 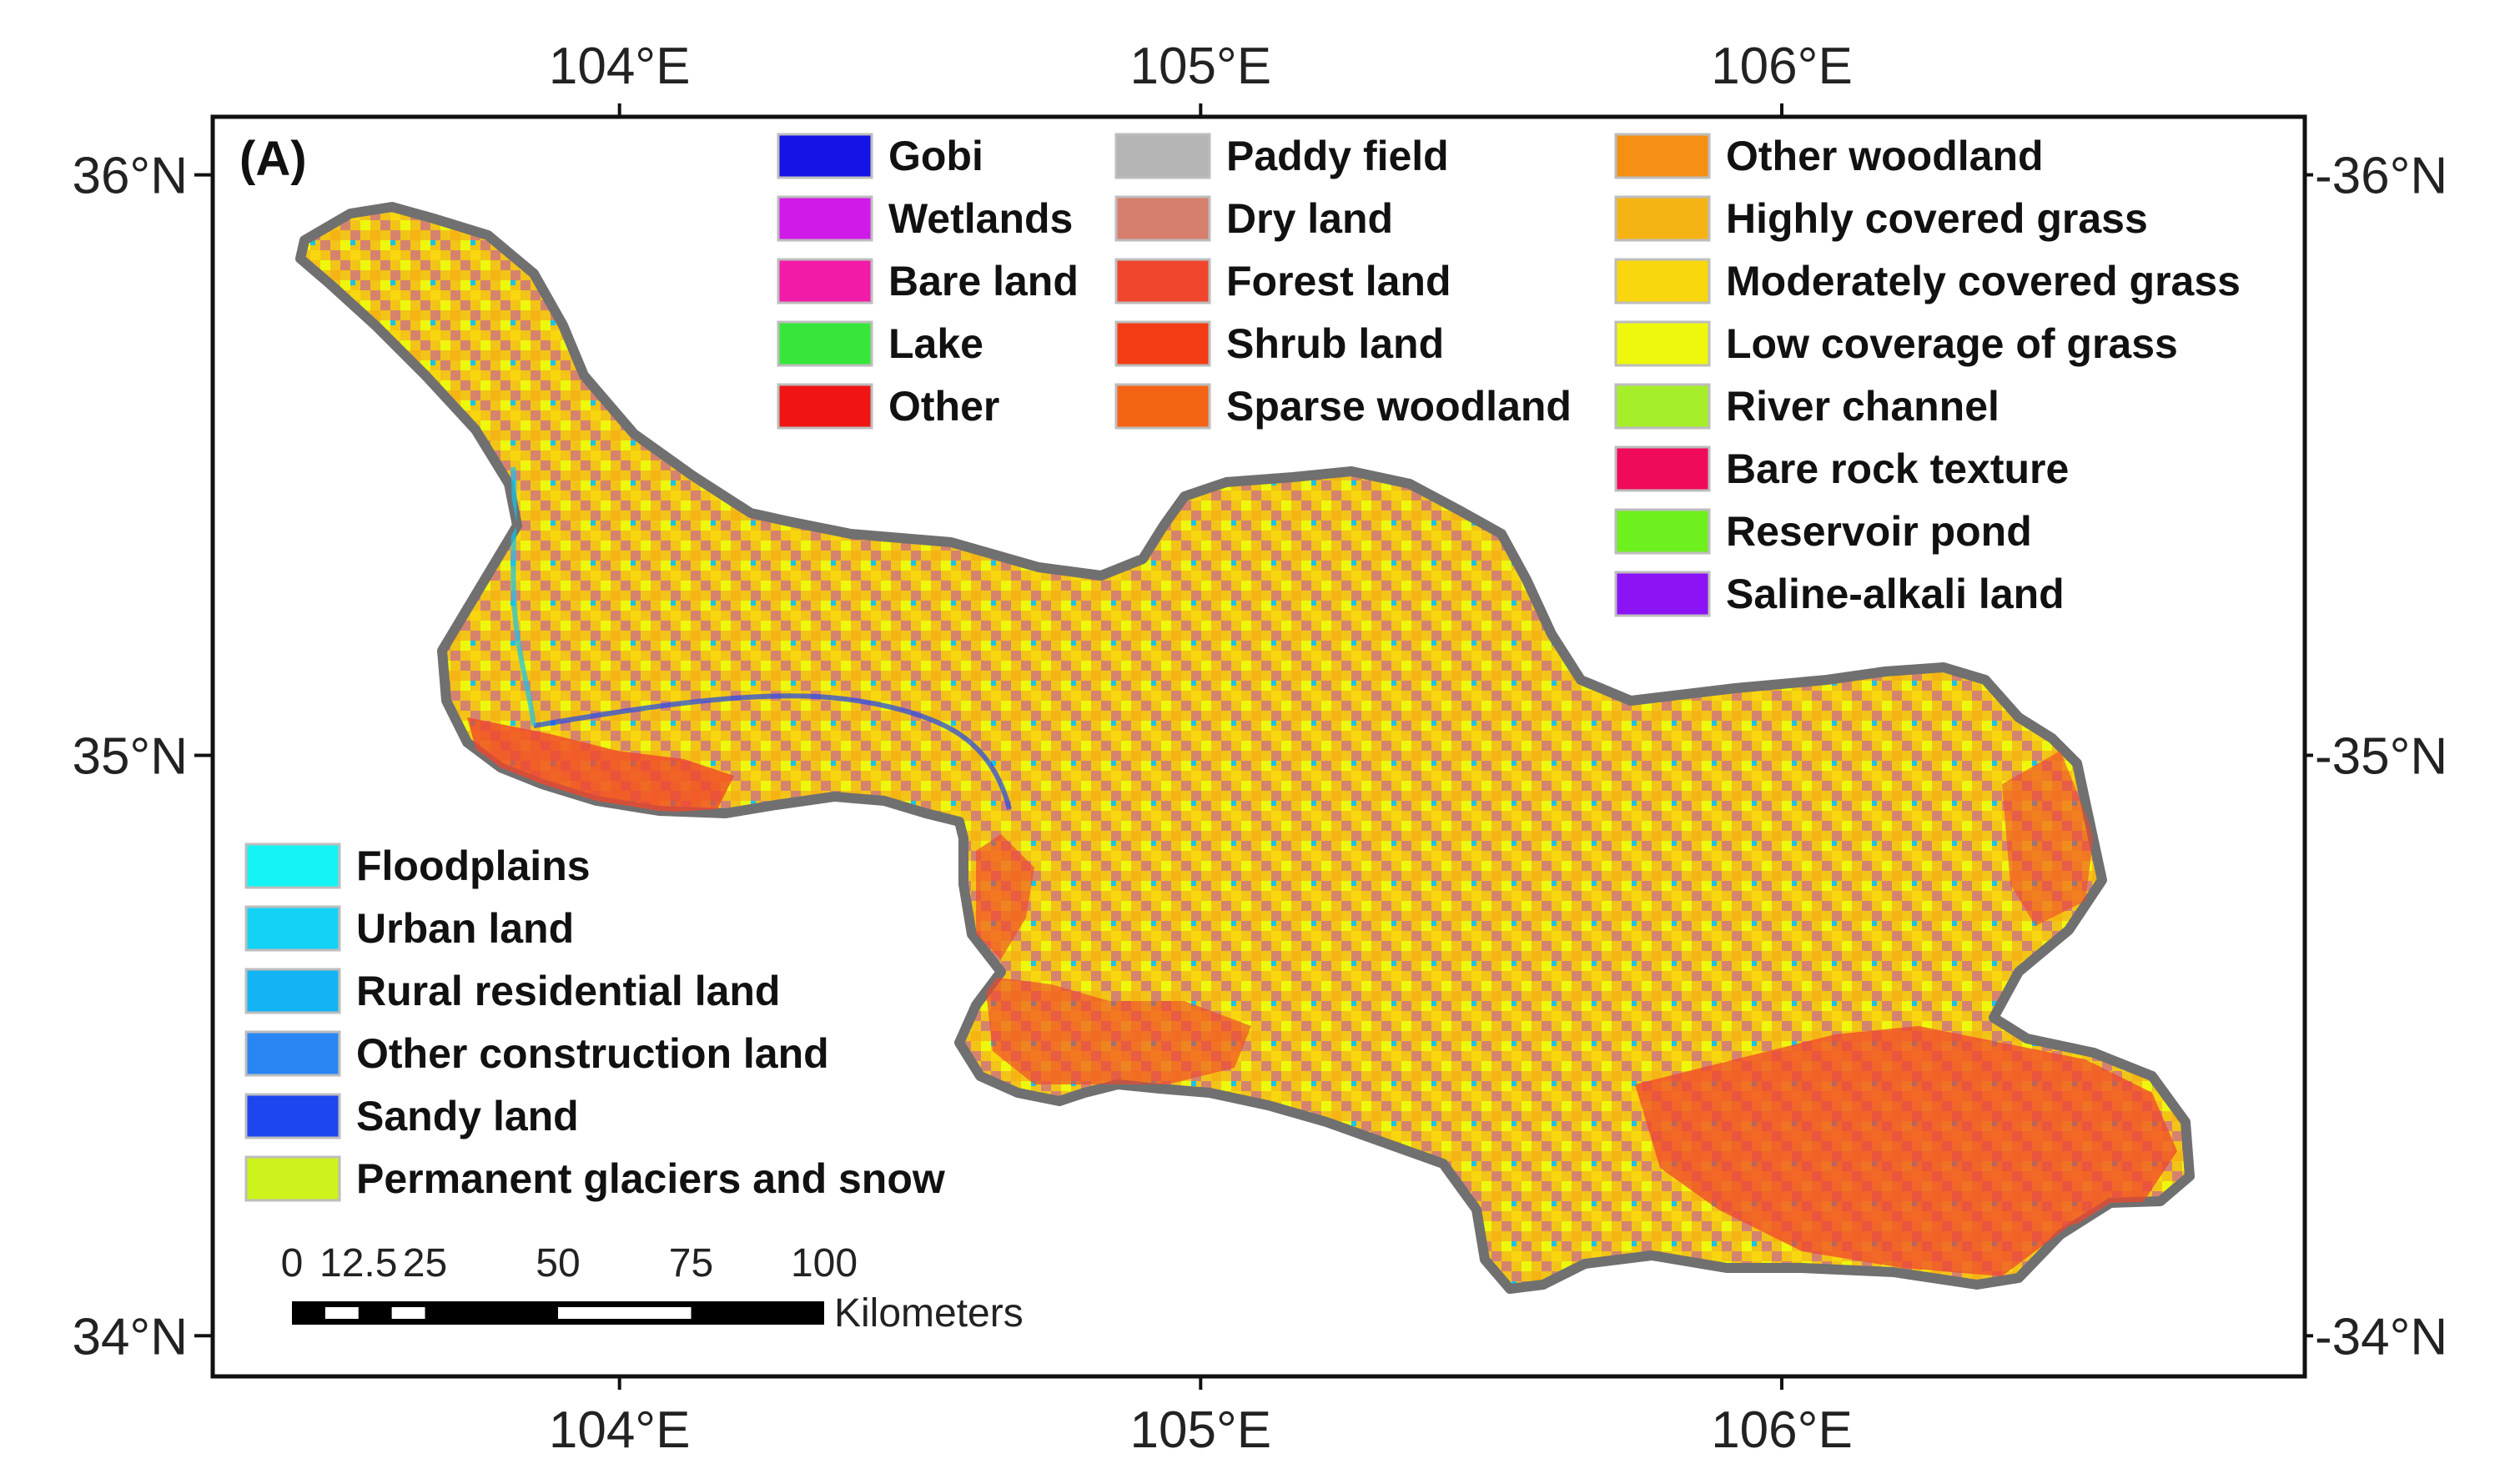 I want to click on legend-label: Dry land, so click(x=1309, y=219).